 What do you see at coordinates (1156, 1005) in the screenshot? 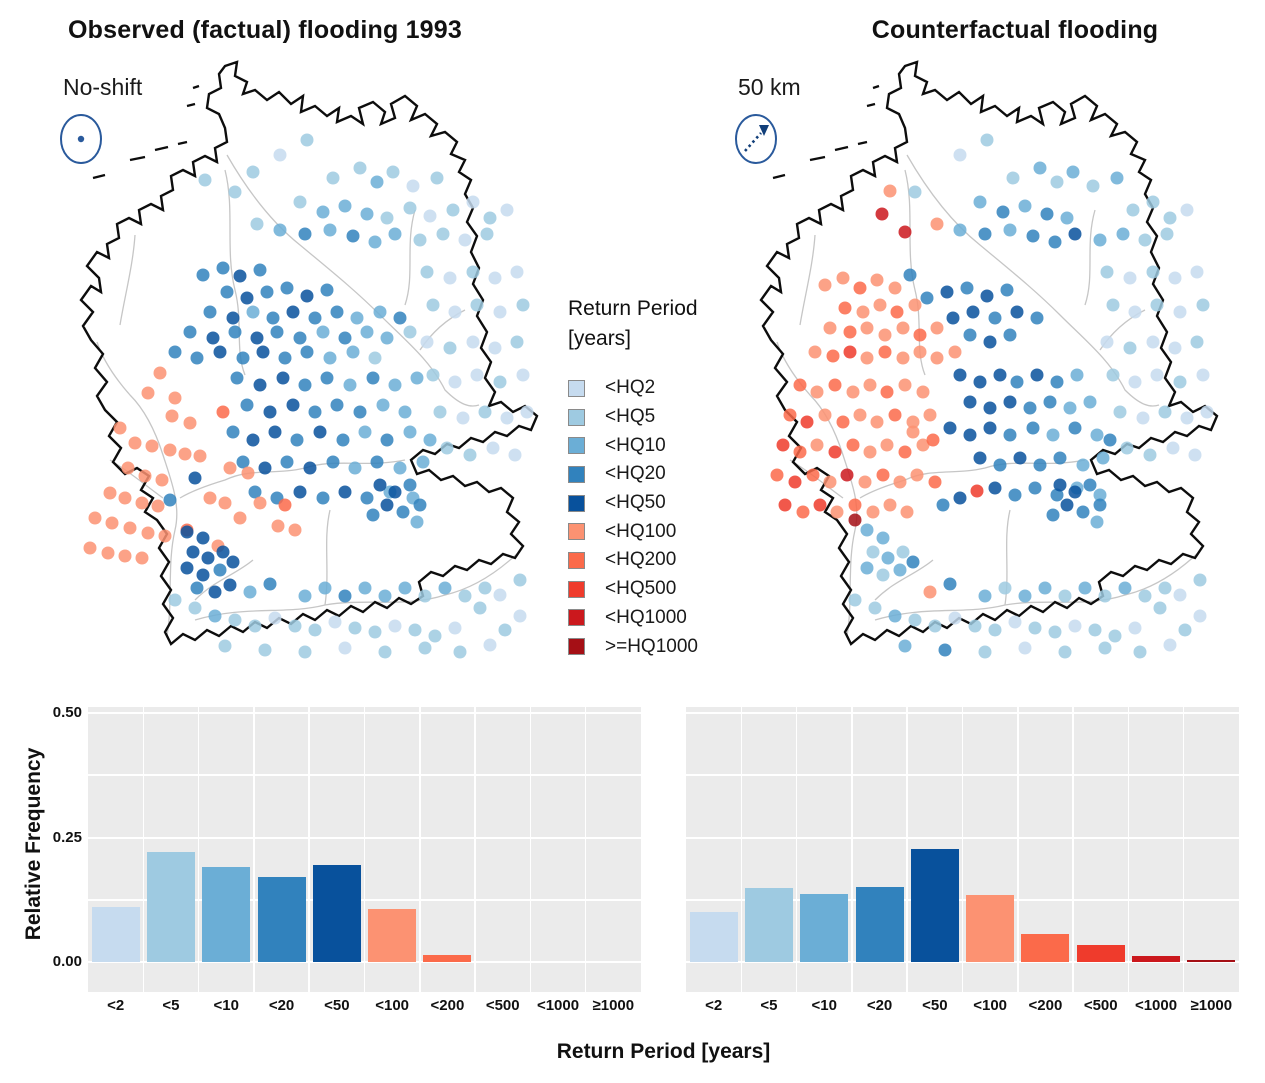
I see `x-tick-label: <1000` at bounding box center [1156, 1005].